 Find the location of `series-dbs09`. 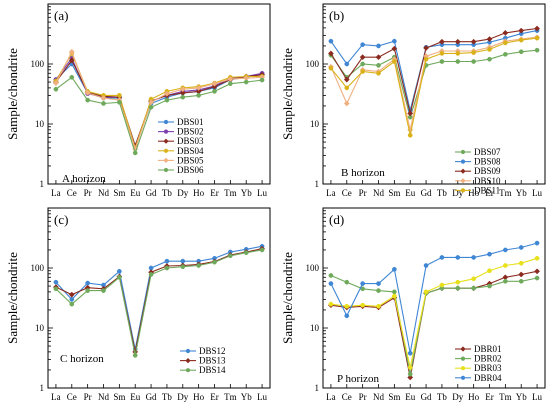

series-dbs09 is located at coordinates (434, 71).